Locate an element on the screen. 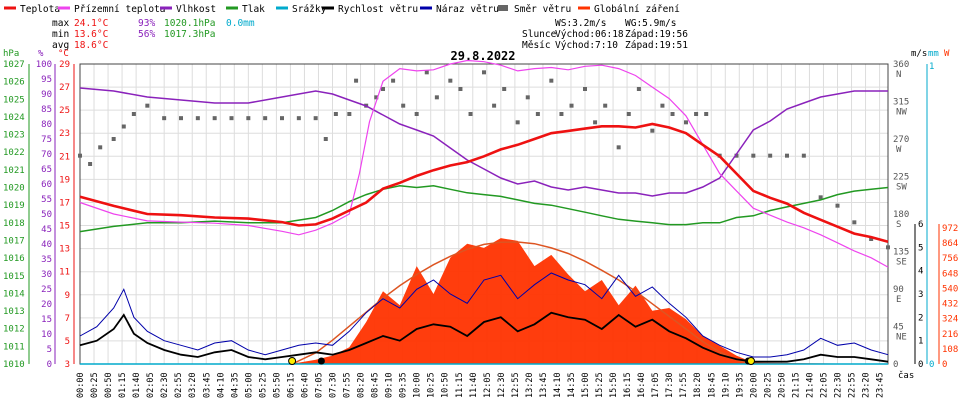  legend-label-3: Tlak is located at coordinates (253, 9).